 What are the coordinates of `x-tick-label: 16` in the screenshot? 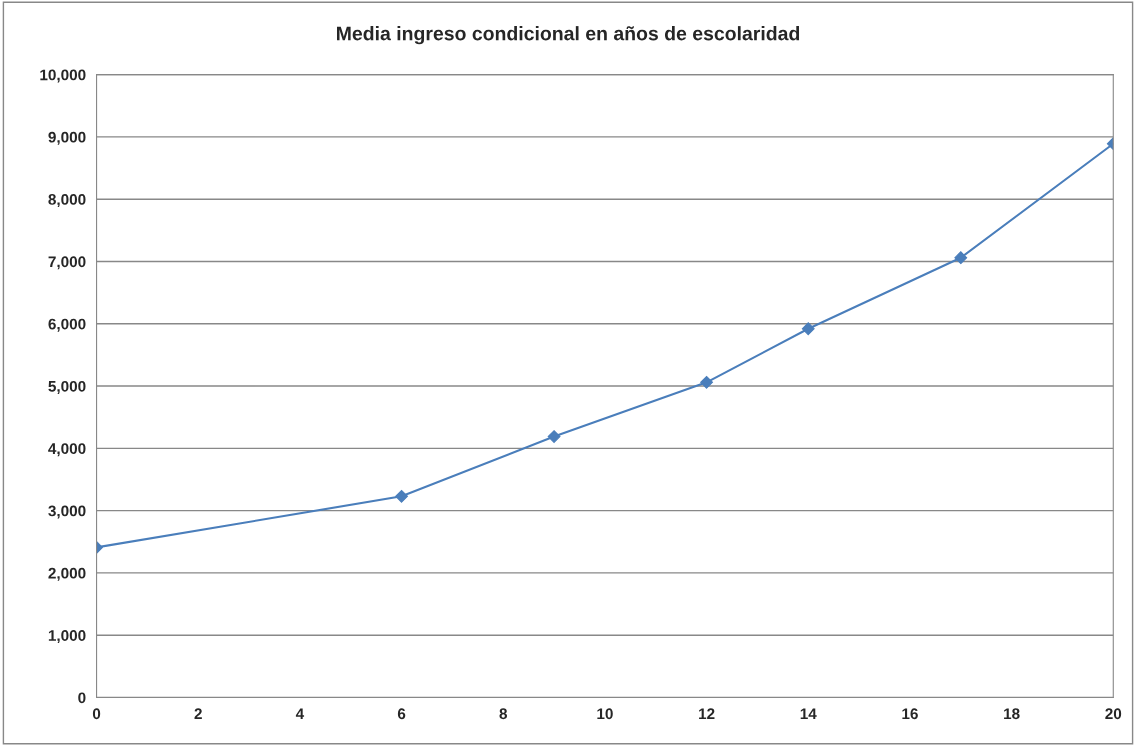 It's located at (910, 714).